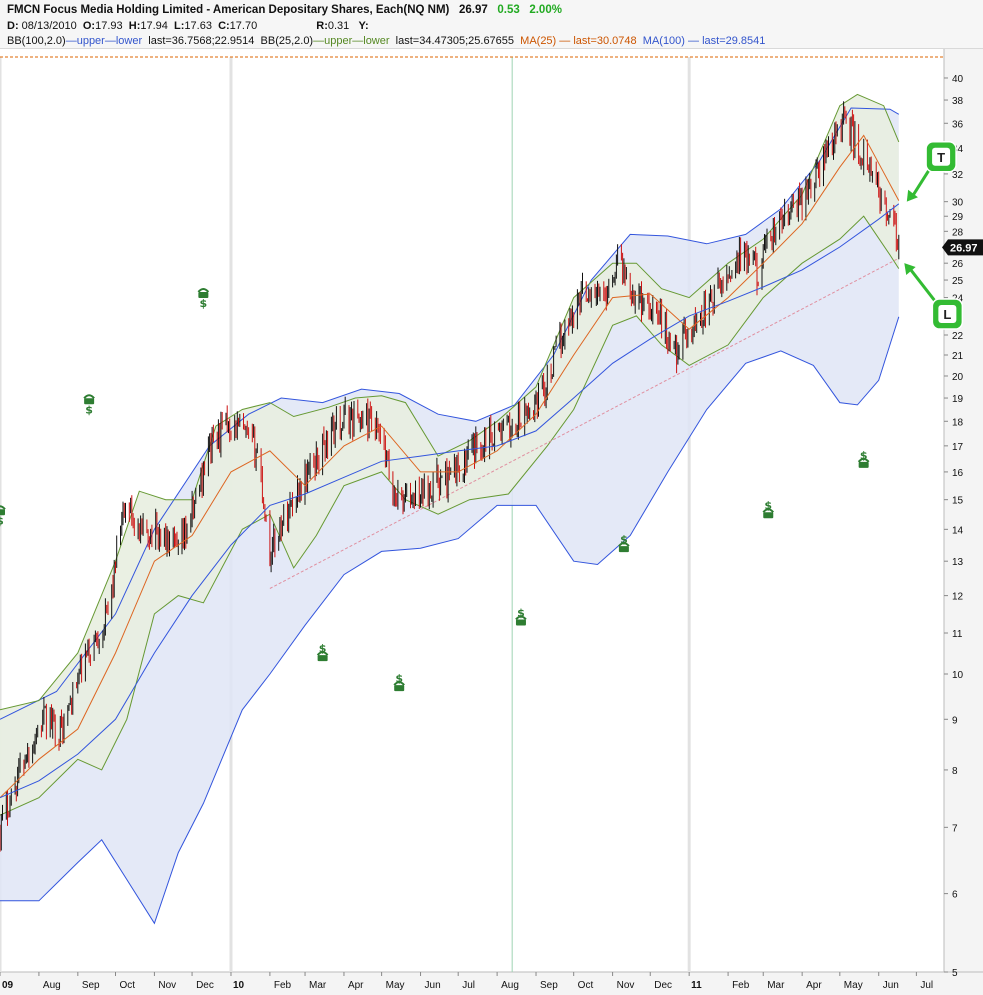 The image size is (983, 995). What do you see at coordinates (538, 41) in the screenshot?
I see `ma25-label: MA(25)` at bounding box center [538, 41].